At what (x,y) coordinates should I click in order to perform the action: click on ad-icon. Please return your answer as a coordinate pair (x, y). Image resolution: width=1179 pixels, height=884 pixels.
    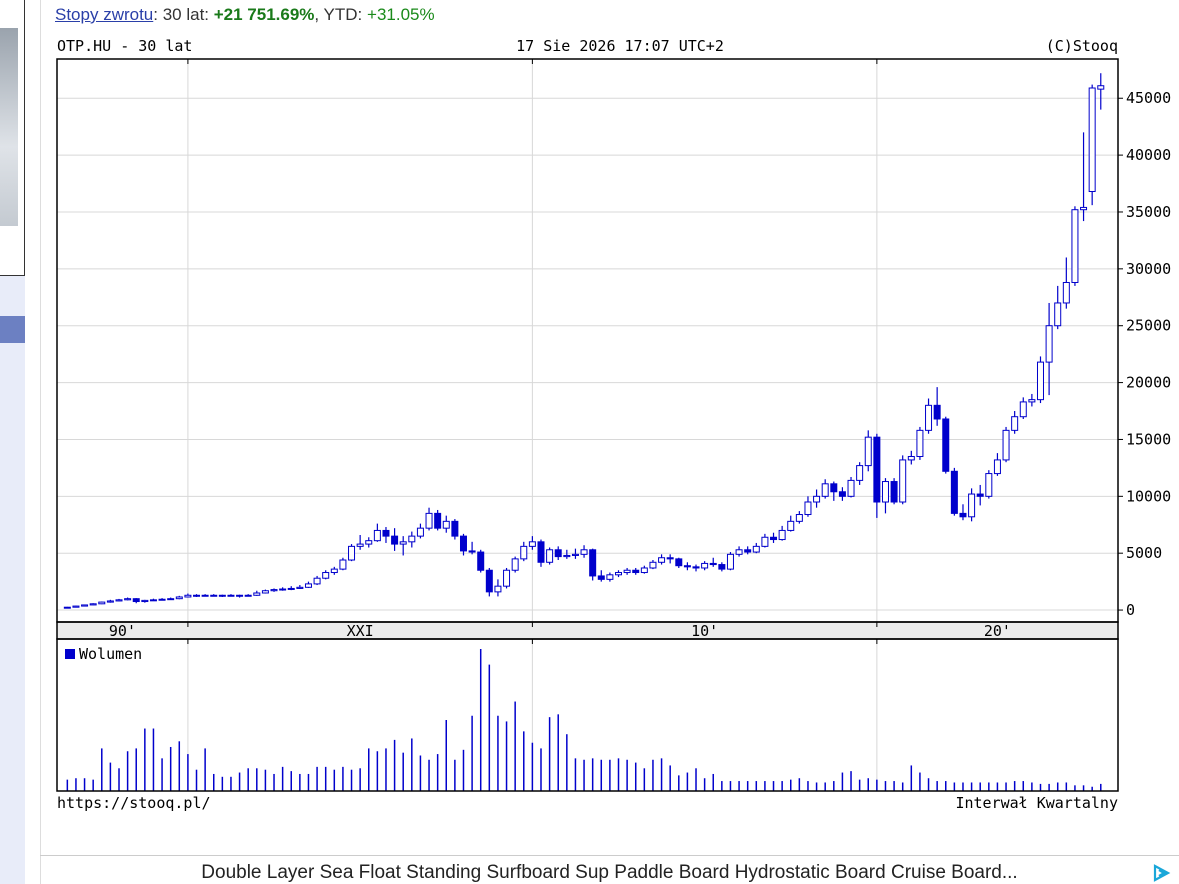
    Looking at the image, I should click on (1161, 873).